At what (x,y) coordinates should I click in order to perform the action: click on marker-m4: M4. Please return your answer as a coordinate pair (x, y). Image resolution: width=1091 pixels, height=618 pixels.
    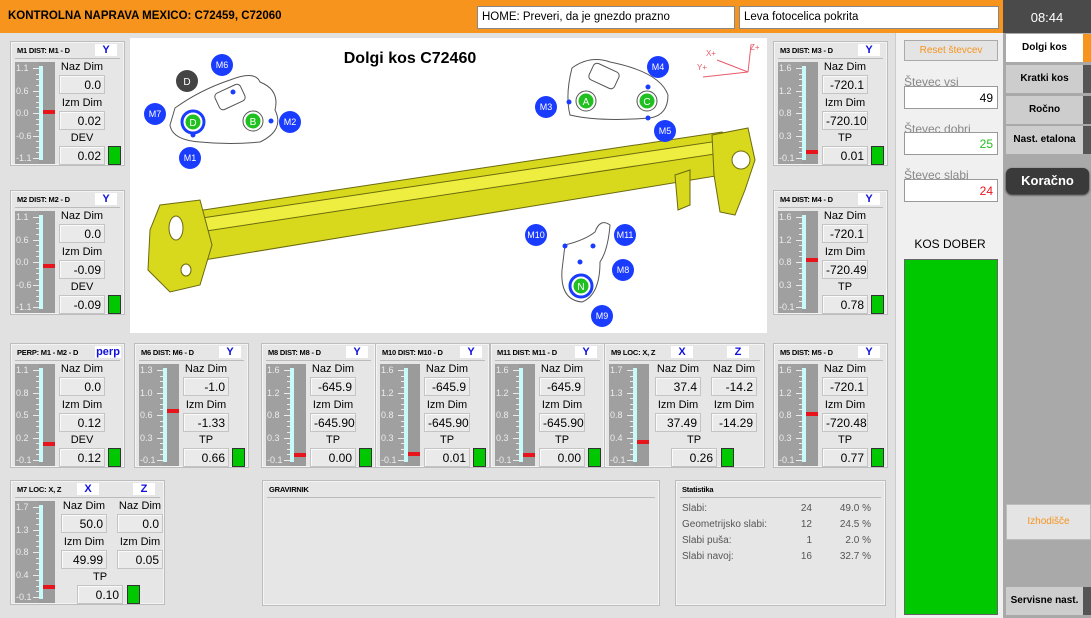
    Looking at the image, I should click on (658, 67).